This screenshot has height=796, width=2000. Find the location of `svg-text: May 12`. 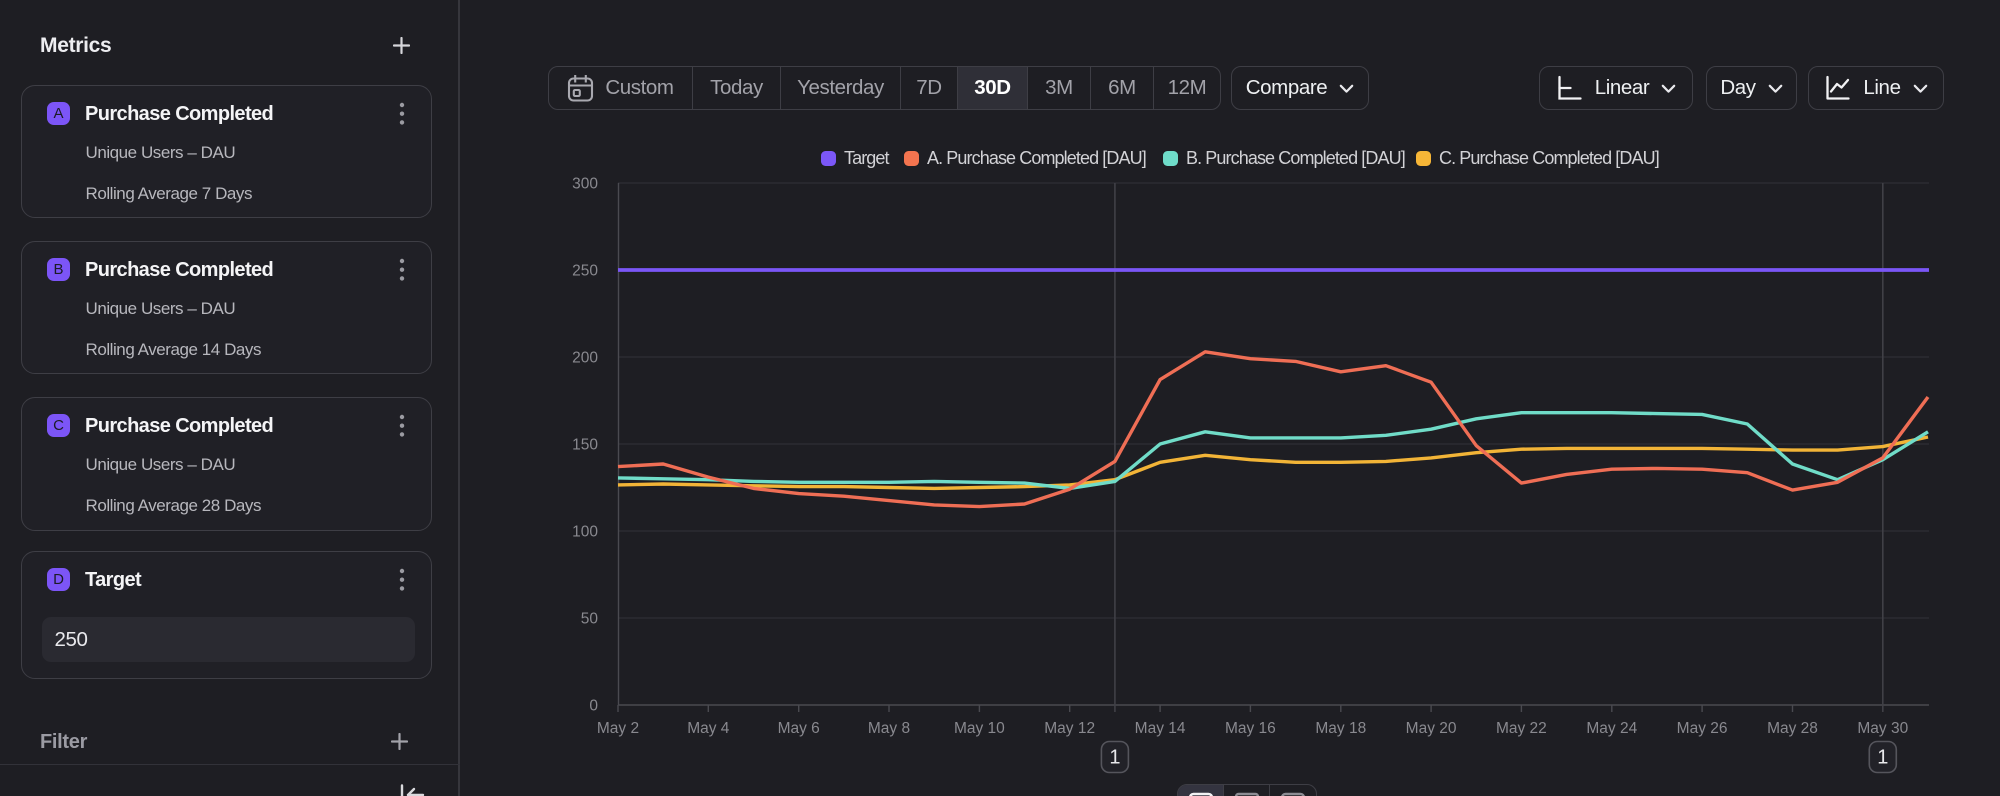

svg-text: May 12 is located at coordinates (1069, 728).